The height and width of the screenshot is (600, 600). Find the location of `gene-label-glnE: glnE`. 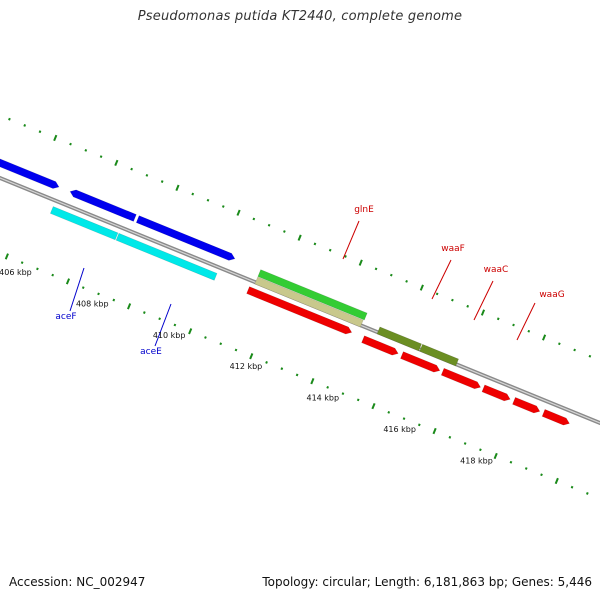

gene-label-glnE: glnE is located at coordinates (364, 210).